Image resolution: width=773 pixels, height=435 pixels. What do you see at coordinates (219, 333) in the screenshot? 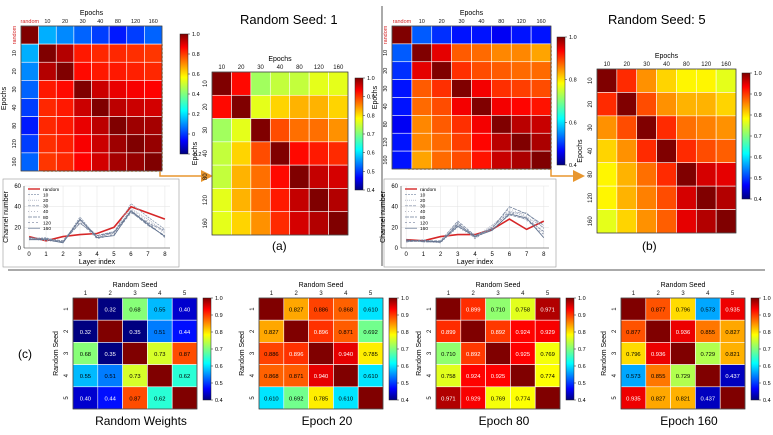
I see `colorbar-tick-label: 0.8` at bounding box center [219, 333].